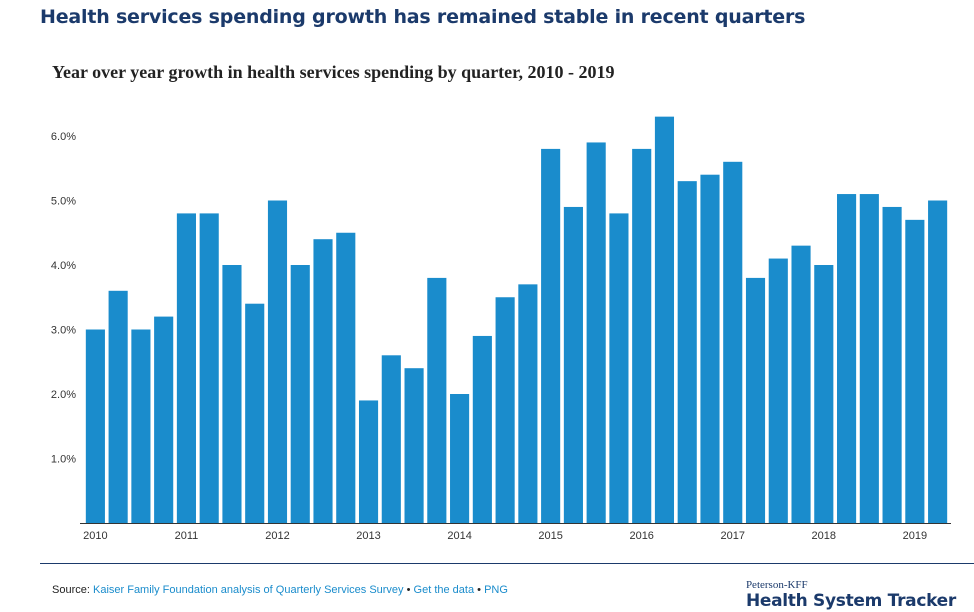 The image size is (974, 612). What do you see at coordinates (391, 439) in the screenshot?
I see `bar: 2013 Q2: 2.6%` at bounding box center [391, 439].